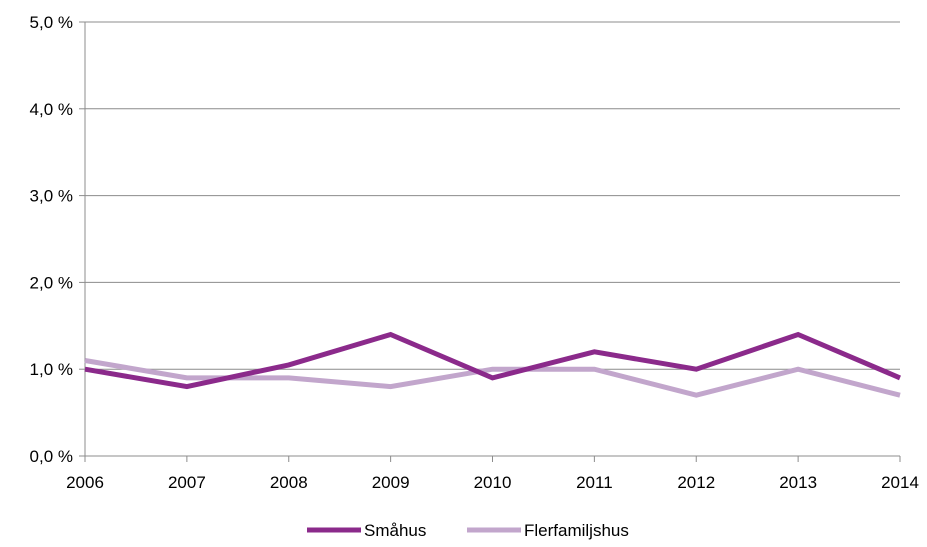 This screenshot has width=927, height=547. What do you see at coordinates (594, 482) in the screenshot?
I see `x-tick-label: 2011` at bounding box center [594, 482].